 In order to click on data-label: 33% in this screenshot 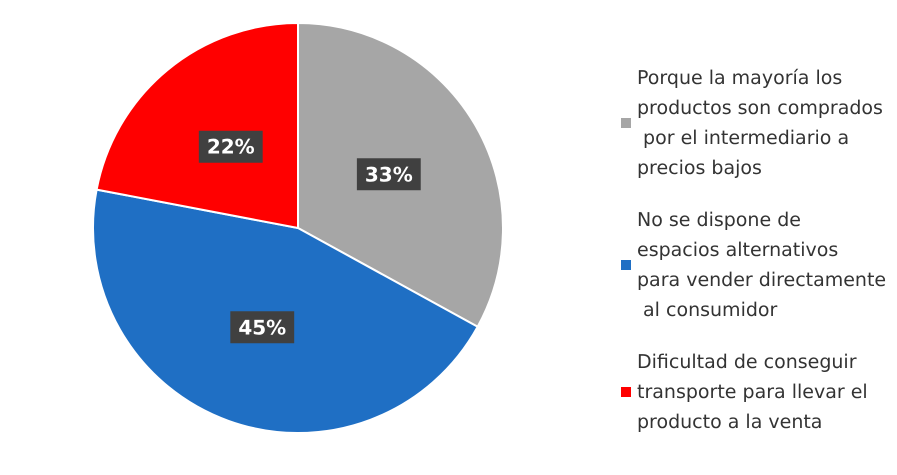, I will do `click(388, 174)`.